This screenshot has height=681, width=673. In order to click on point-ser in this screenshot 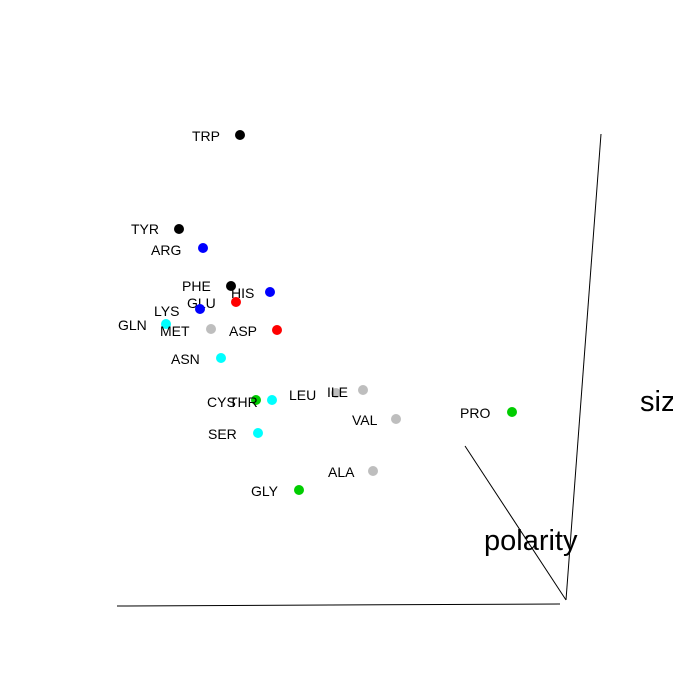, I will do `click(258, 433)`.